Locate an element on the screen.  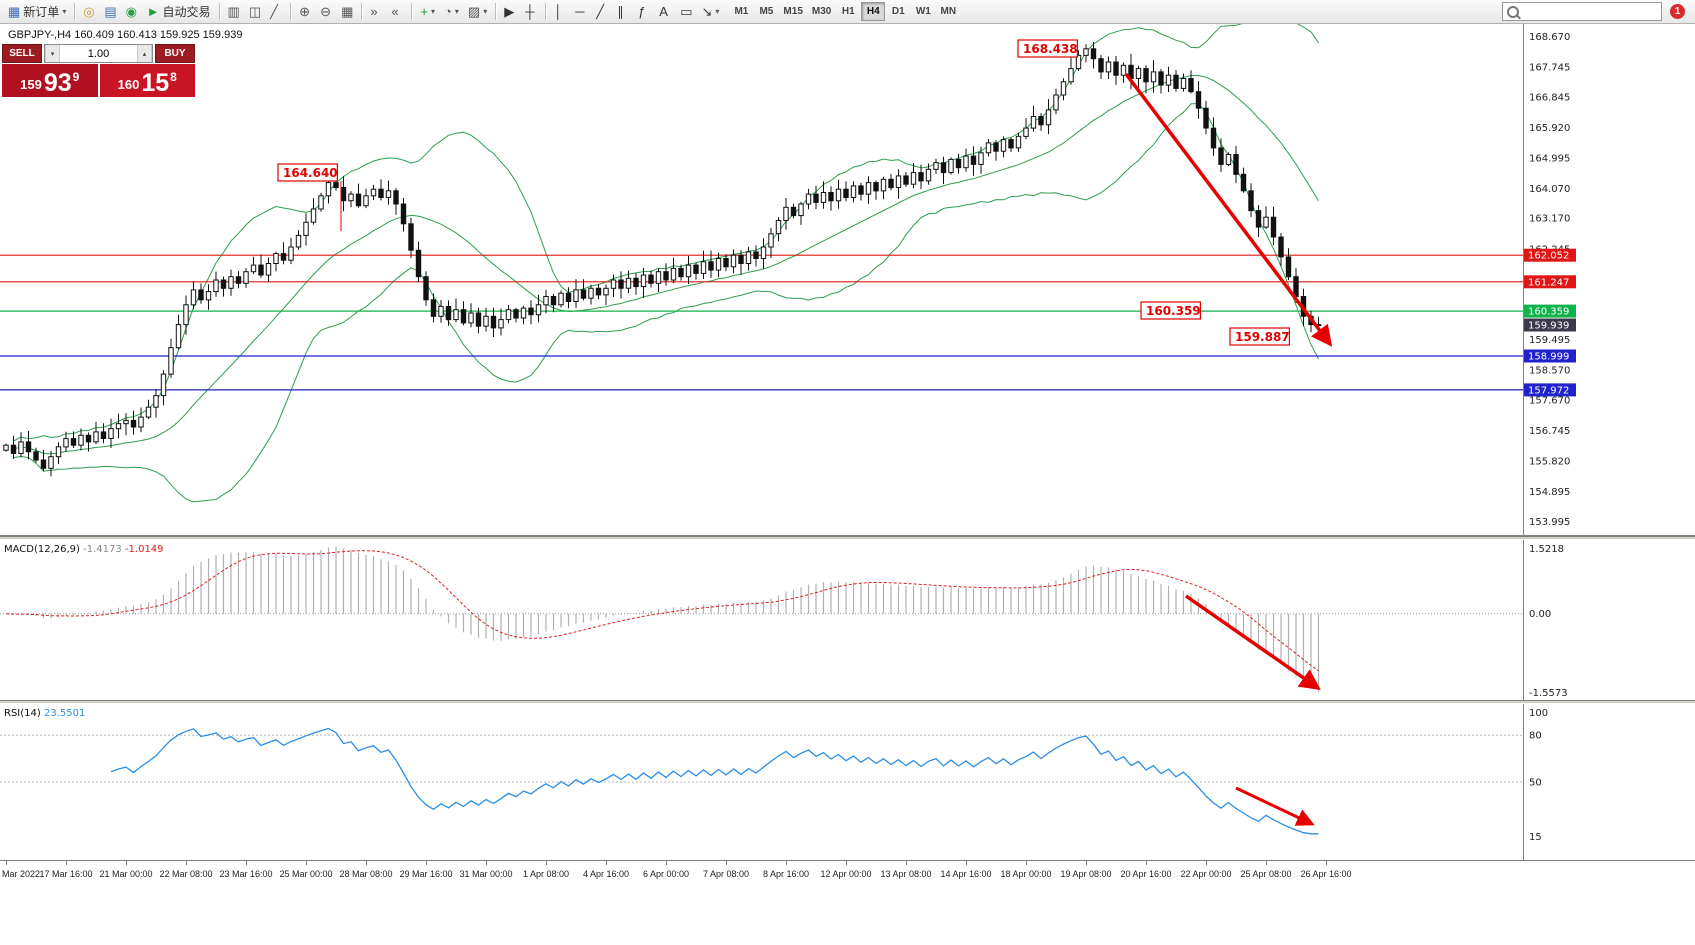
community-icon-button: ◉ is located at coordinates (132, 12).